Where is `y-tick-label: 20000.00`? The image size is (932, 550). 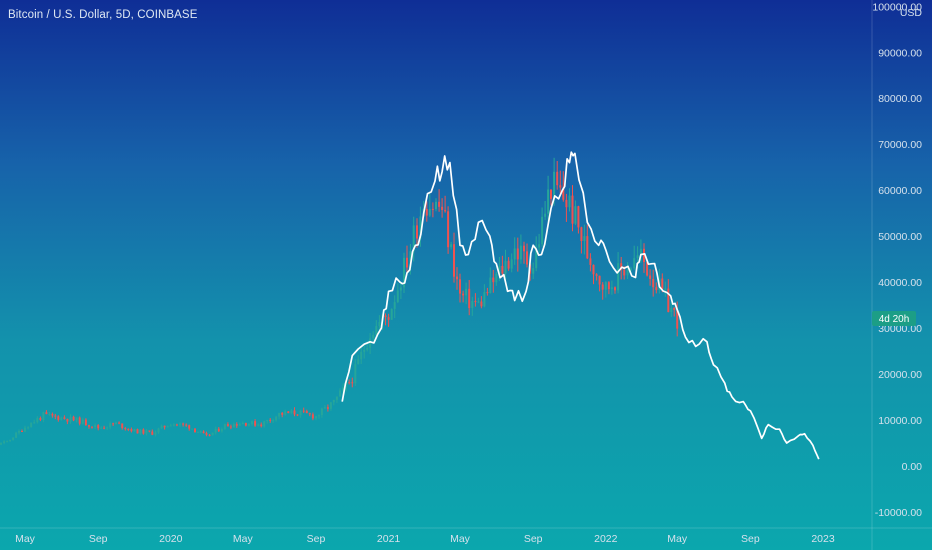 y-tick-label: 20000.00 is located at coordinates (900, 375).